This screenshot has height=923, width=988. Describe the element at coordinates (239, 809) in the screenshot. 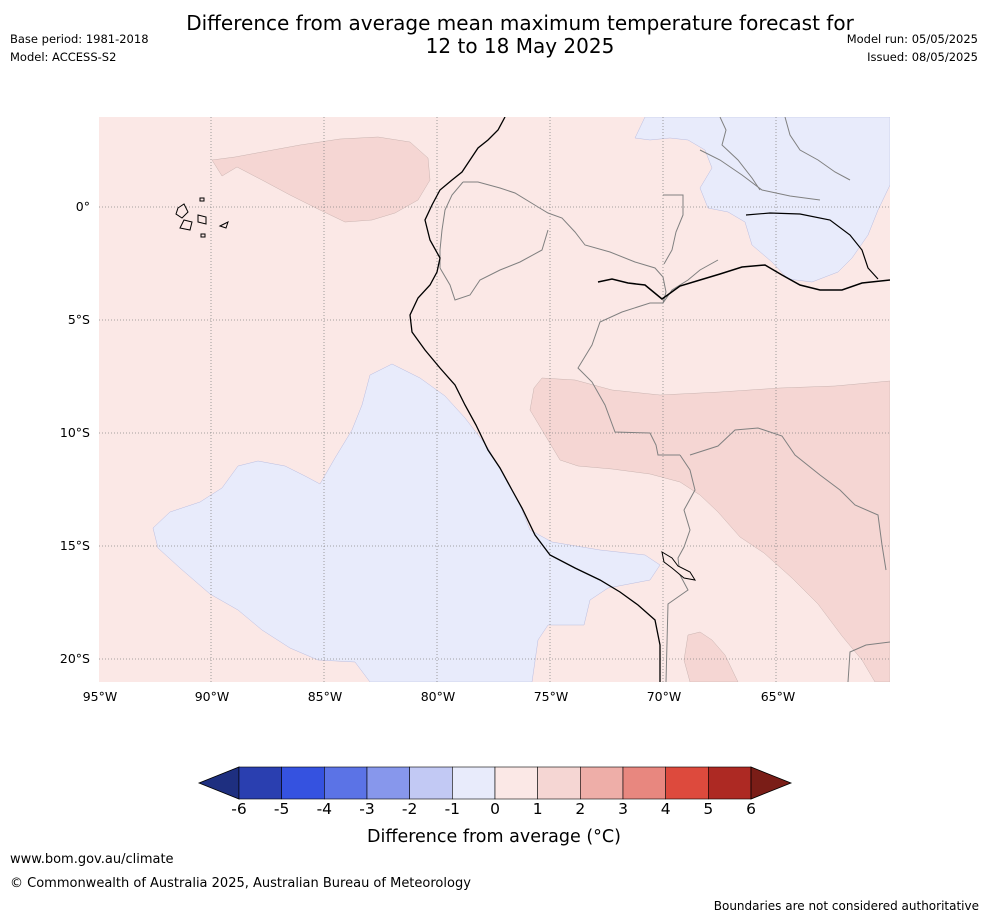

I see `colorbar-tick-label: -6` at that location.